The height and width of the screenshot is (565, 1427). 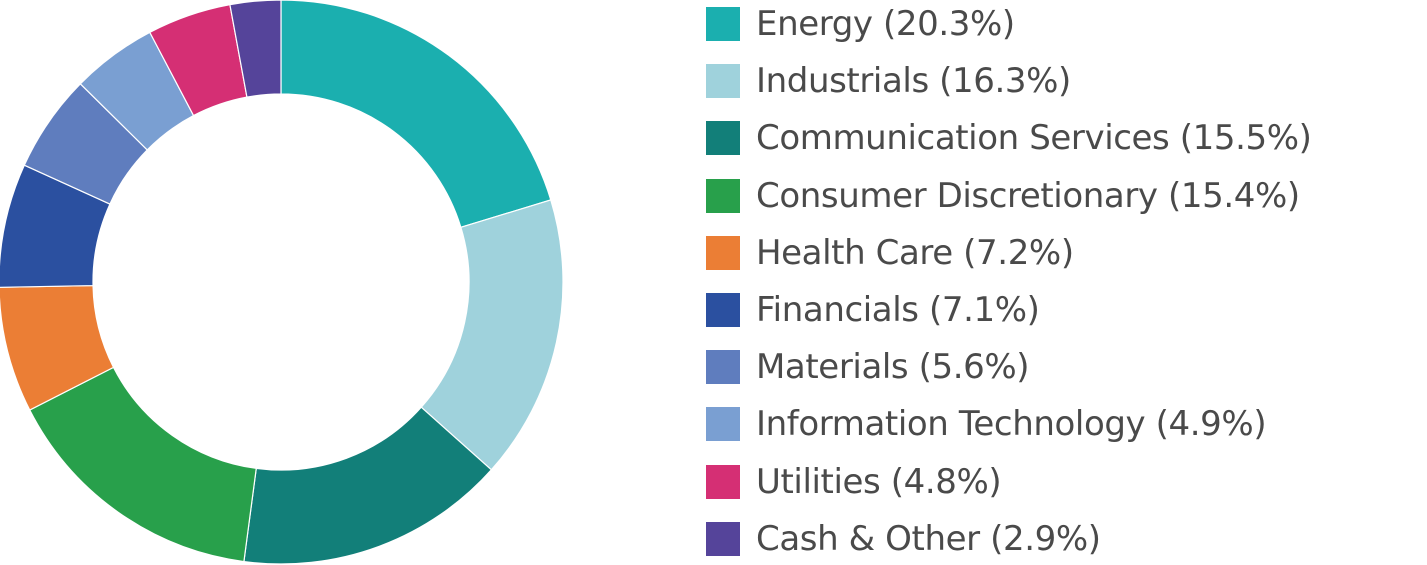 I want to click on legend-item-communication-services: Communication Services (15.5%), so click(x=1009, y=138).